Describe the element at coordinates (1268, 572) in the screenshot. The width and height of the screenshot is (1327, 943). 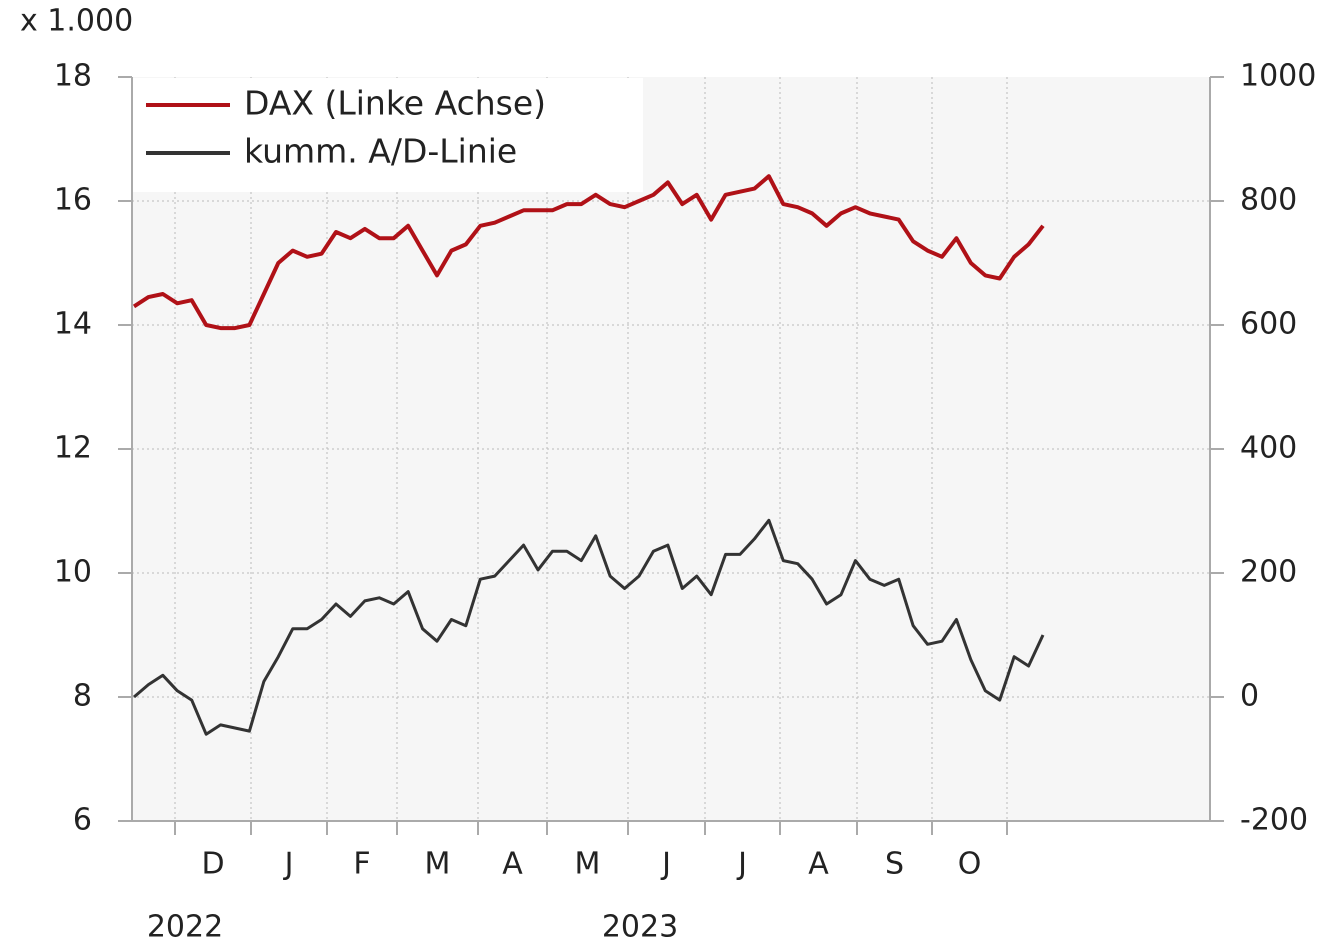
I see `y2-tick-label: 200` at that location.